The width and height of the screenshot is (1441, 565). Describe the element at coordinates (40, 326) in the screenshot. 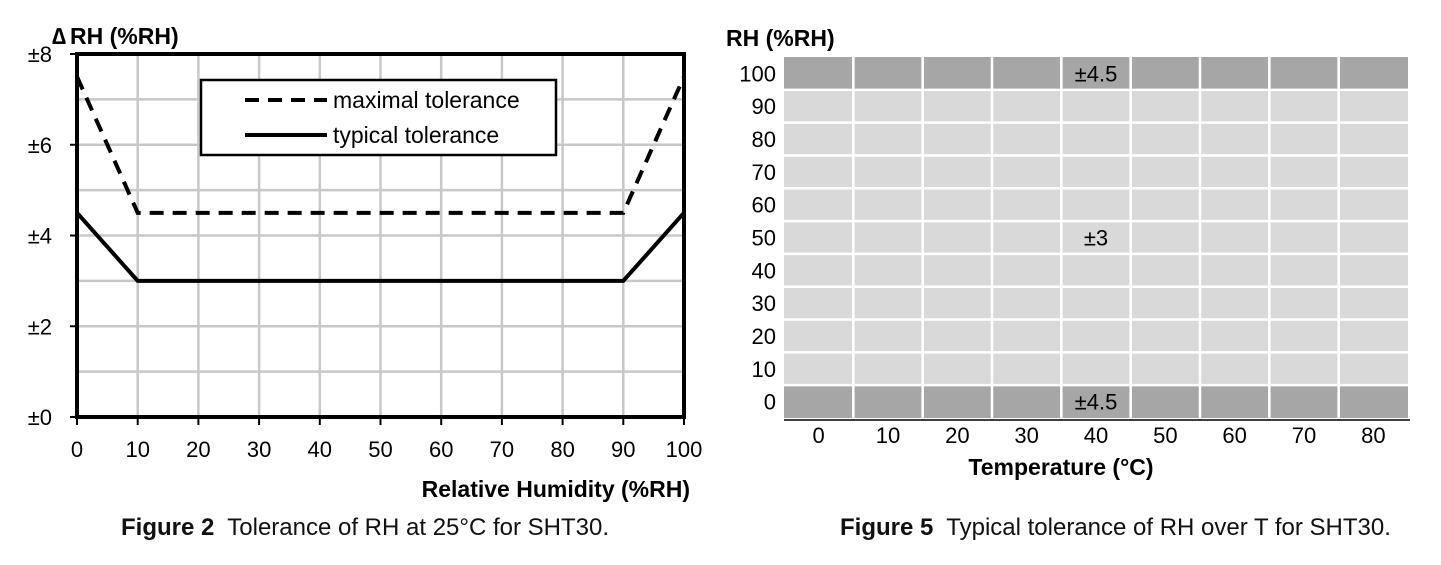

I see `y-tick-label: ±2` at that location.